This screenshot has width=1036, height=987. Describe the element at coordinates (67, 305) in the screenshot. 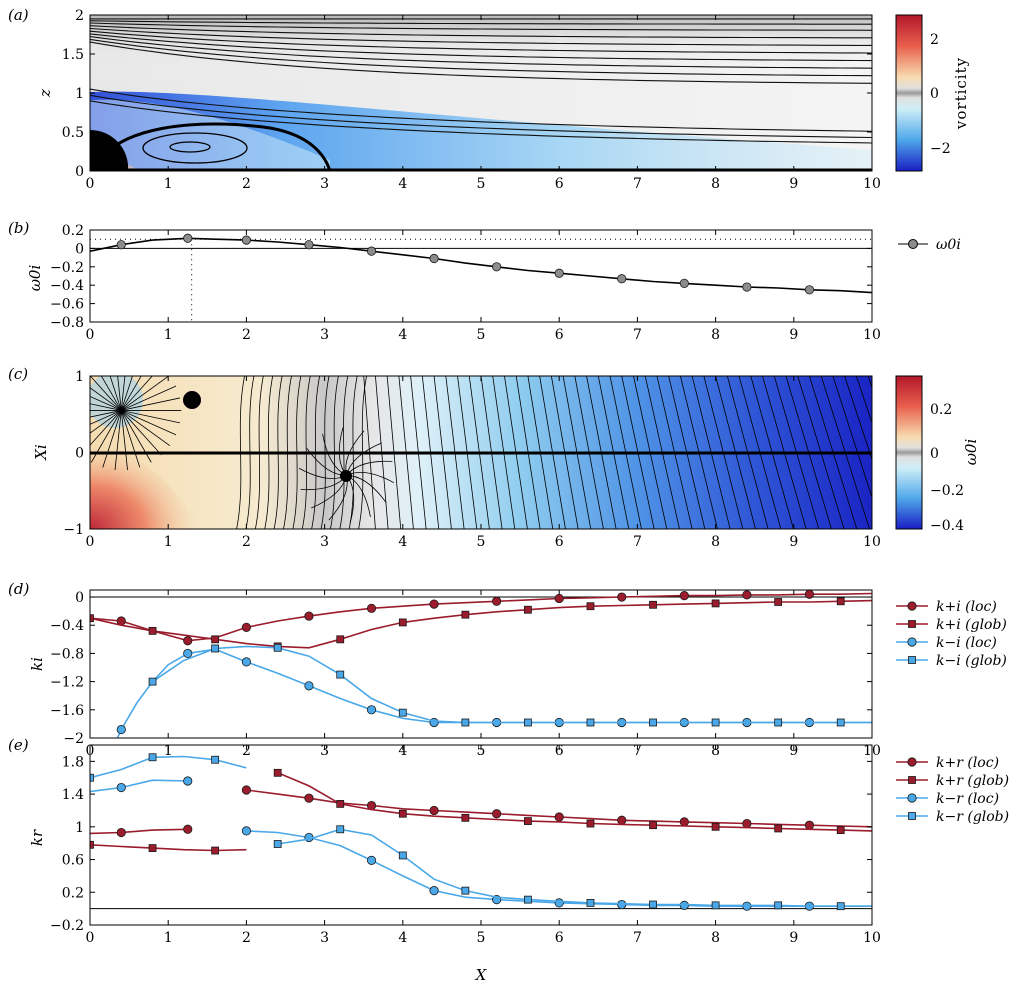

I see `y-tick-label: −0.6` at that location.